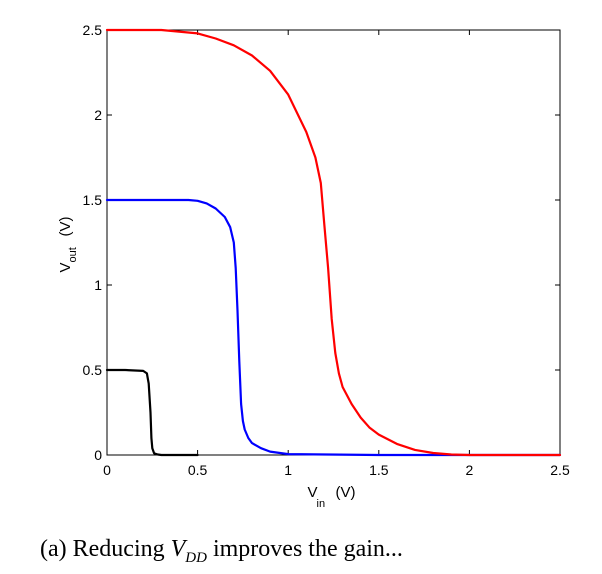 Image resolution: width=602 pixels, height=574 pixels. What do you see at coordinates (65, 267) in the screenshot?
I see `y-axis-title-main: V` at bounding box center [65, 267].